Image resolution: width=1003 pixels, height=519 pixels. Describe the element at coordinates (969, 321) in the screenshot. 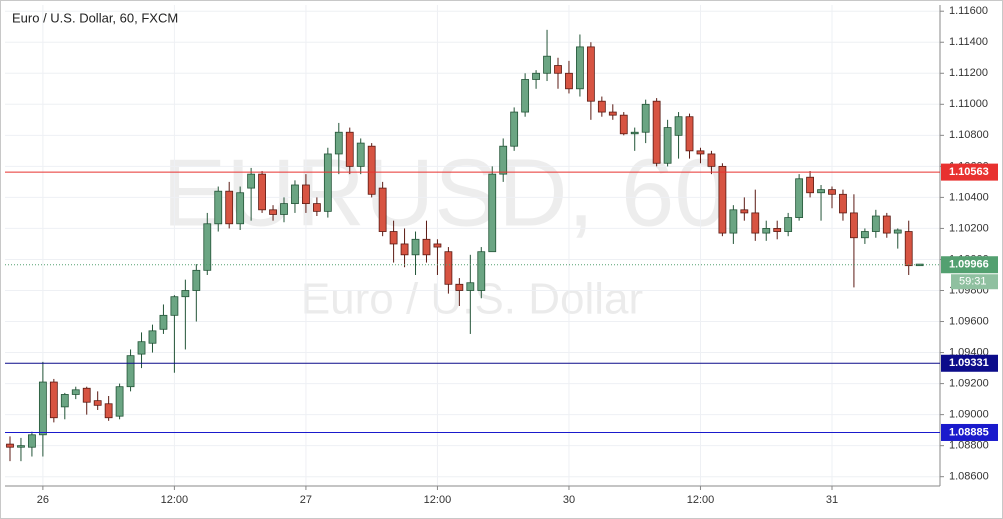

I see `y-tick-label: 1.09600` at that location.